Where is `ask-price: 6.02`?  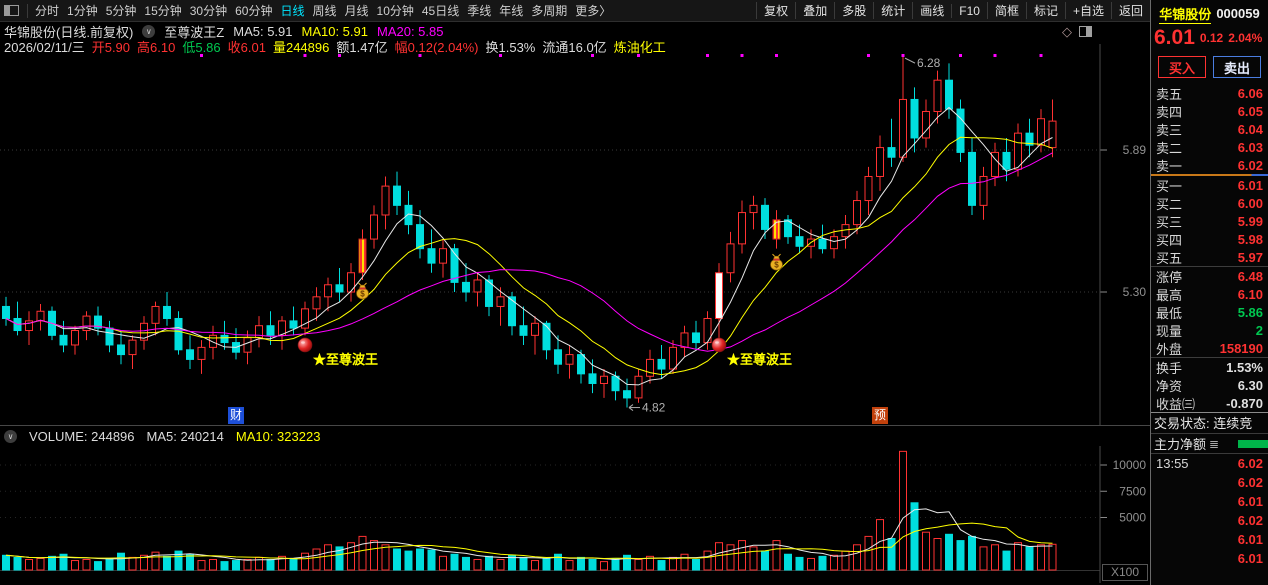
ask-price: 6.02 is located at coordinates (1250, 165).